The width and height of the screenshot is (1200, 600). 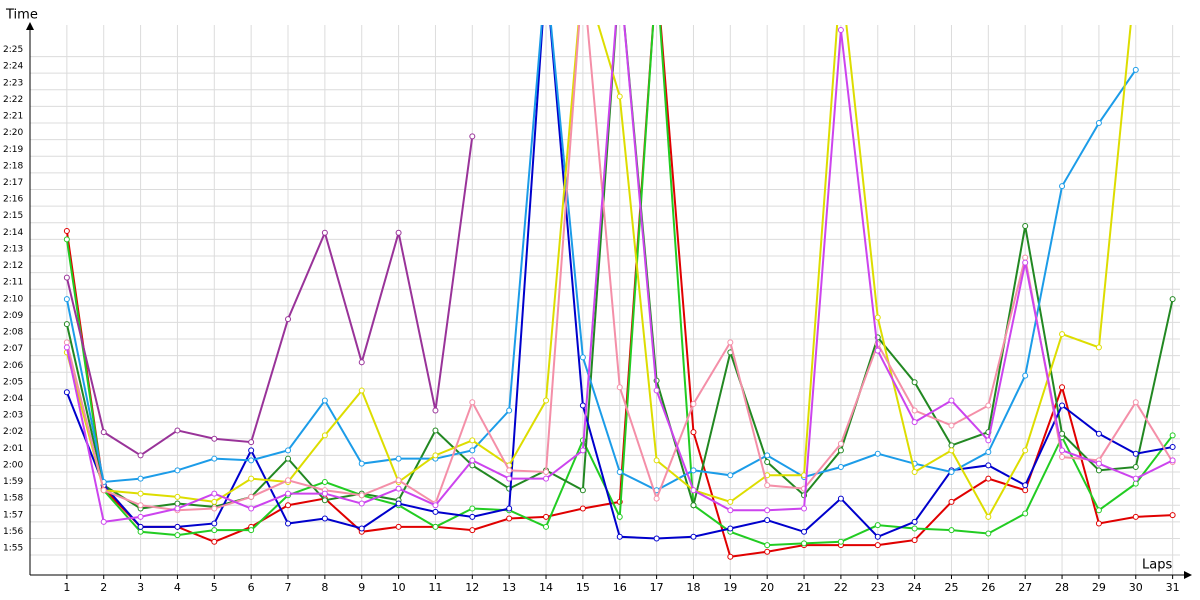 I want to click on x-tick-label: 11, so click(x=435, y=587).